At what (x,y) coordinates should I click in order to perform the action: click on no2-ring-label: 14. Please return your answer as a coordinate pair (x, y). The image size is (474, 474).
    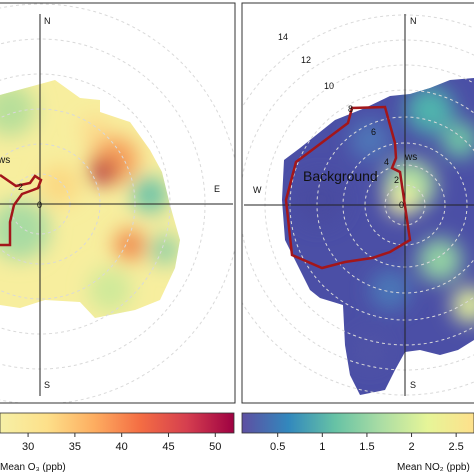
    Looking at the image, I should click on (283, 37).